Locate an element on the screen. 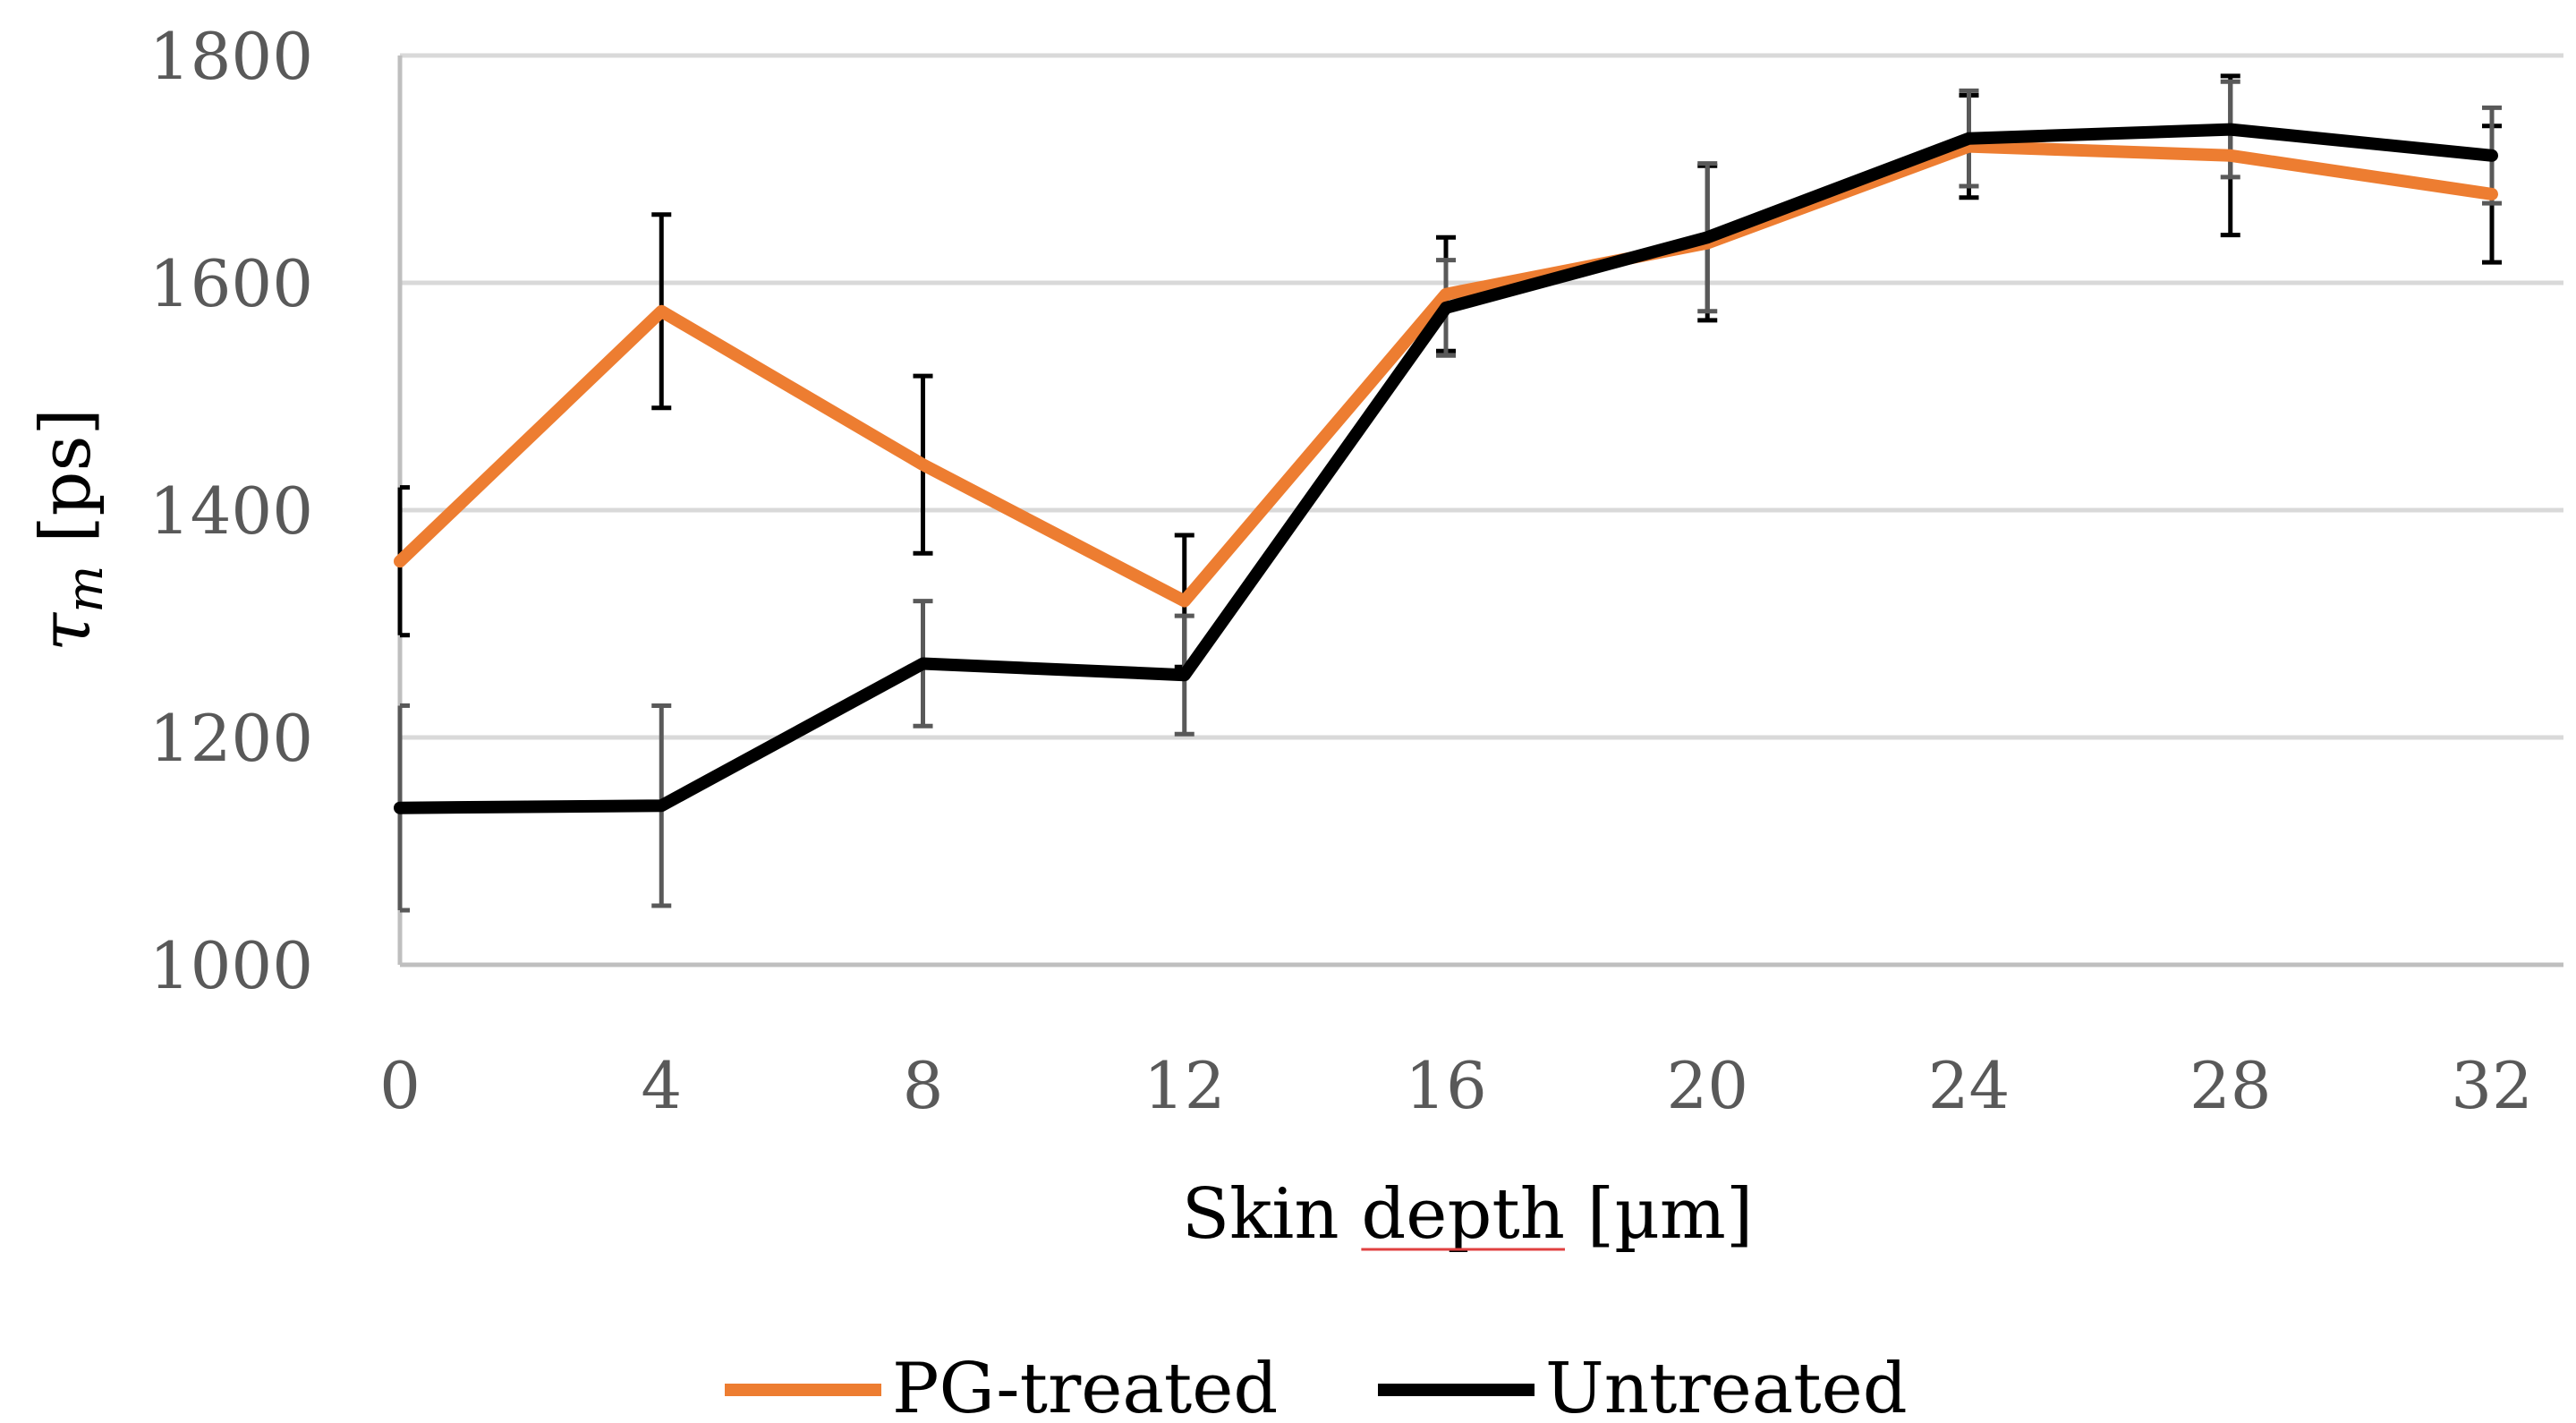 Image resolution: width=2576 pixels, height=1423 pixels. x-tick-label-8: 8 is located at coordinates (924, 1085).